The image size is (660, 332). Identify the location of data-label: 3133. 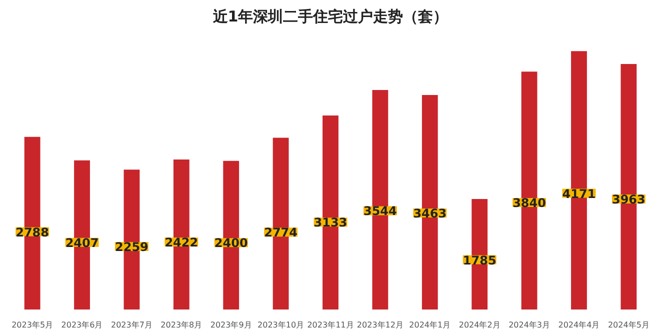
(331, 223).